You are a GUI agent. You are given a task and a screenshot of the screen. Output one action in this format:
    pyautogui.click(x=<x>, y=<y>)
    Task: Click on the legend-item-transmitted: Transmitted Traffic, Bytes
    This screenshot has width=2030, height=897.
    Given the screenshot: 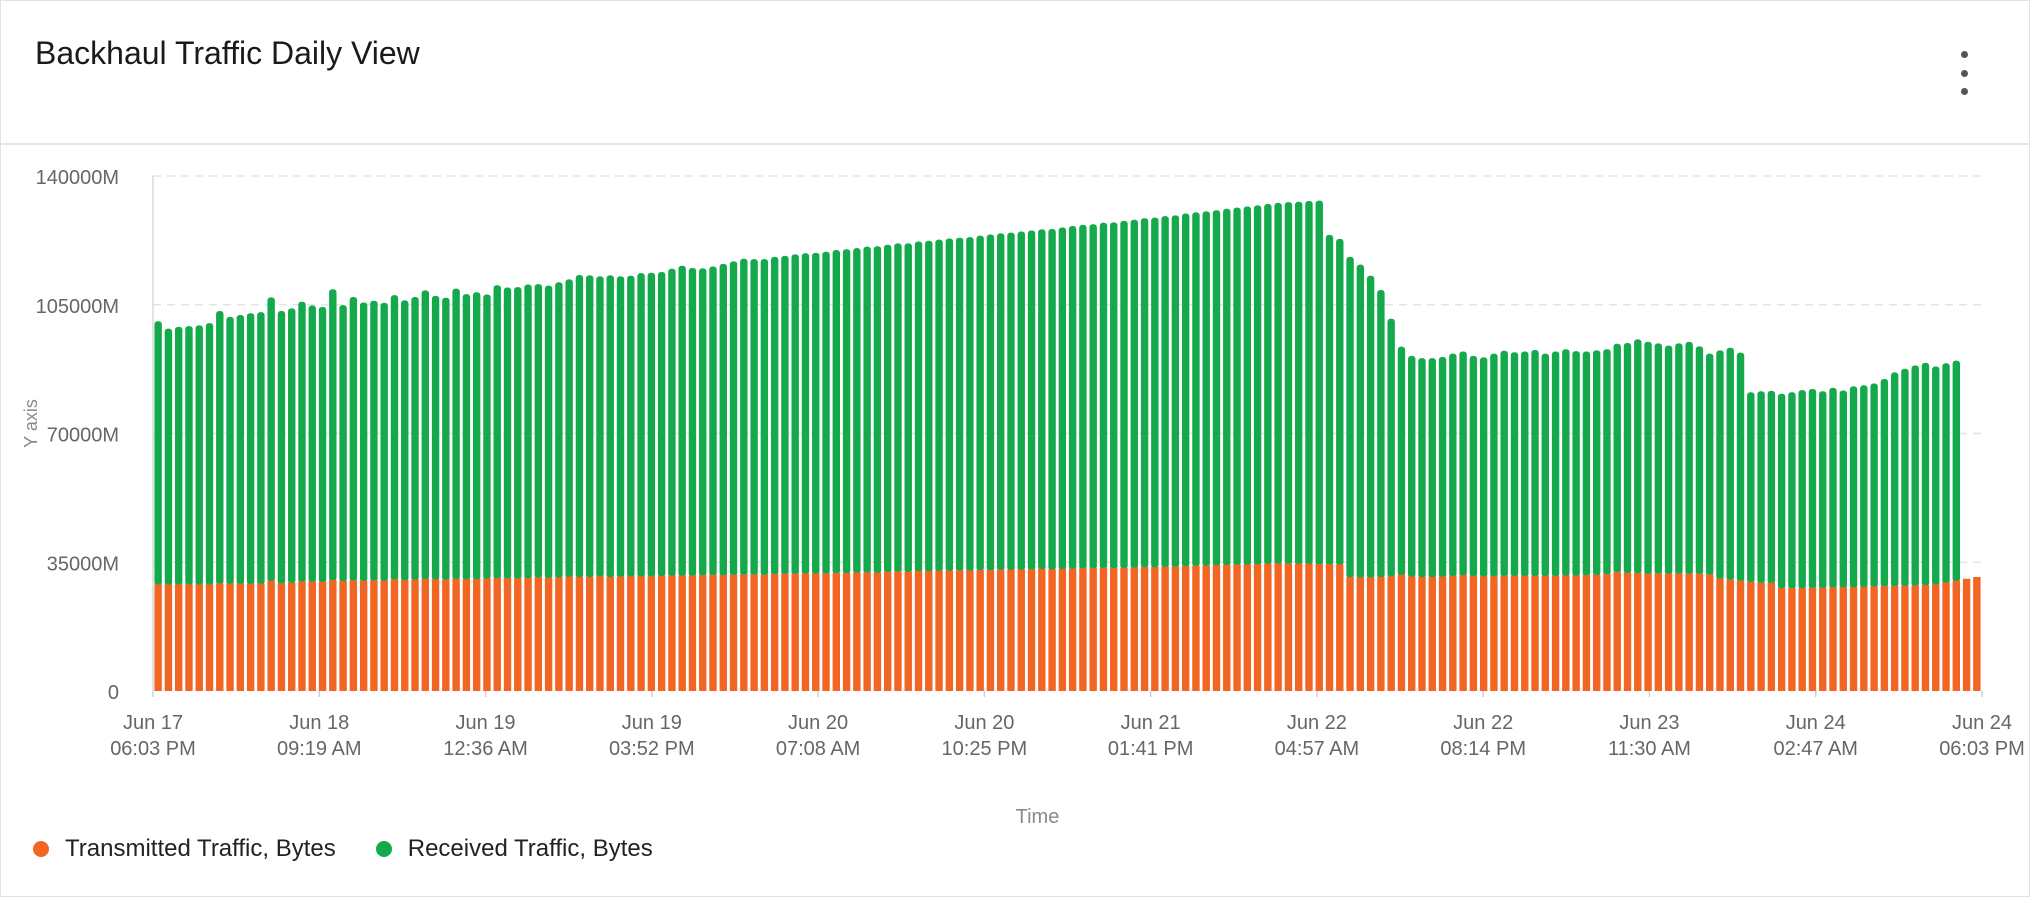 What is the action you would take?
    pyautogui.click(x=184, y=849)
    